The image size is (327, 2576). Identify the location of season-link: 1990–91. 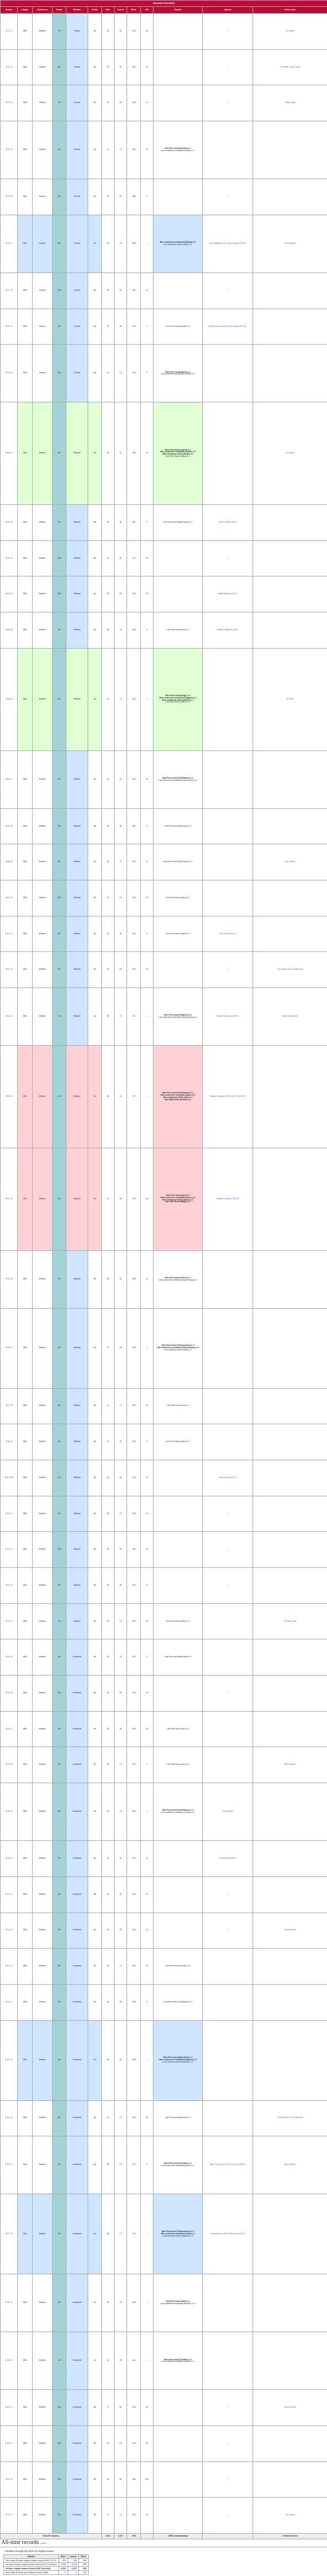
(9, 934).